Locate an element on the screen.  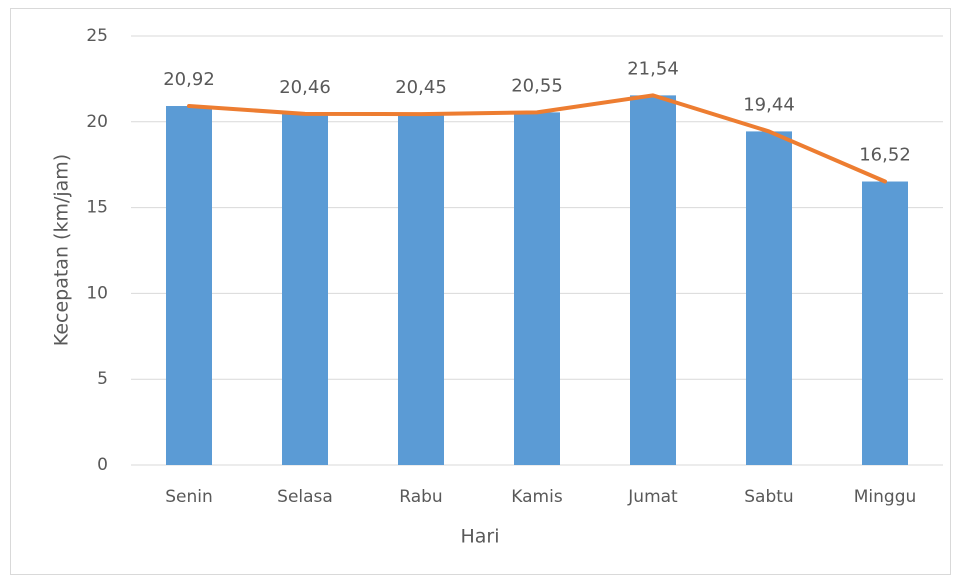
data-label: 20,45 is located at coordinates (421, 87).